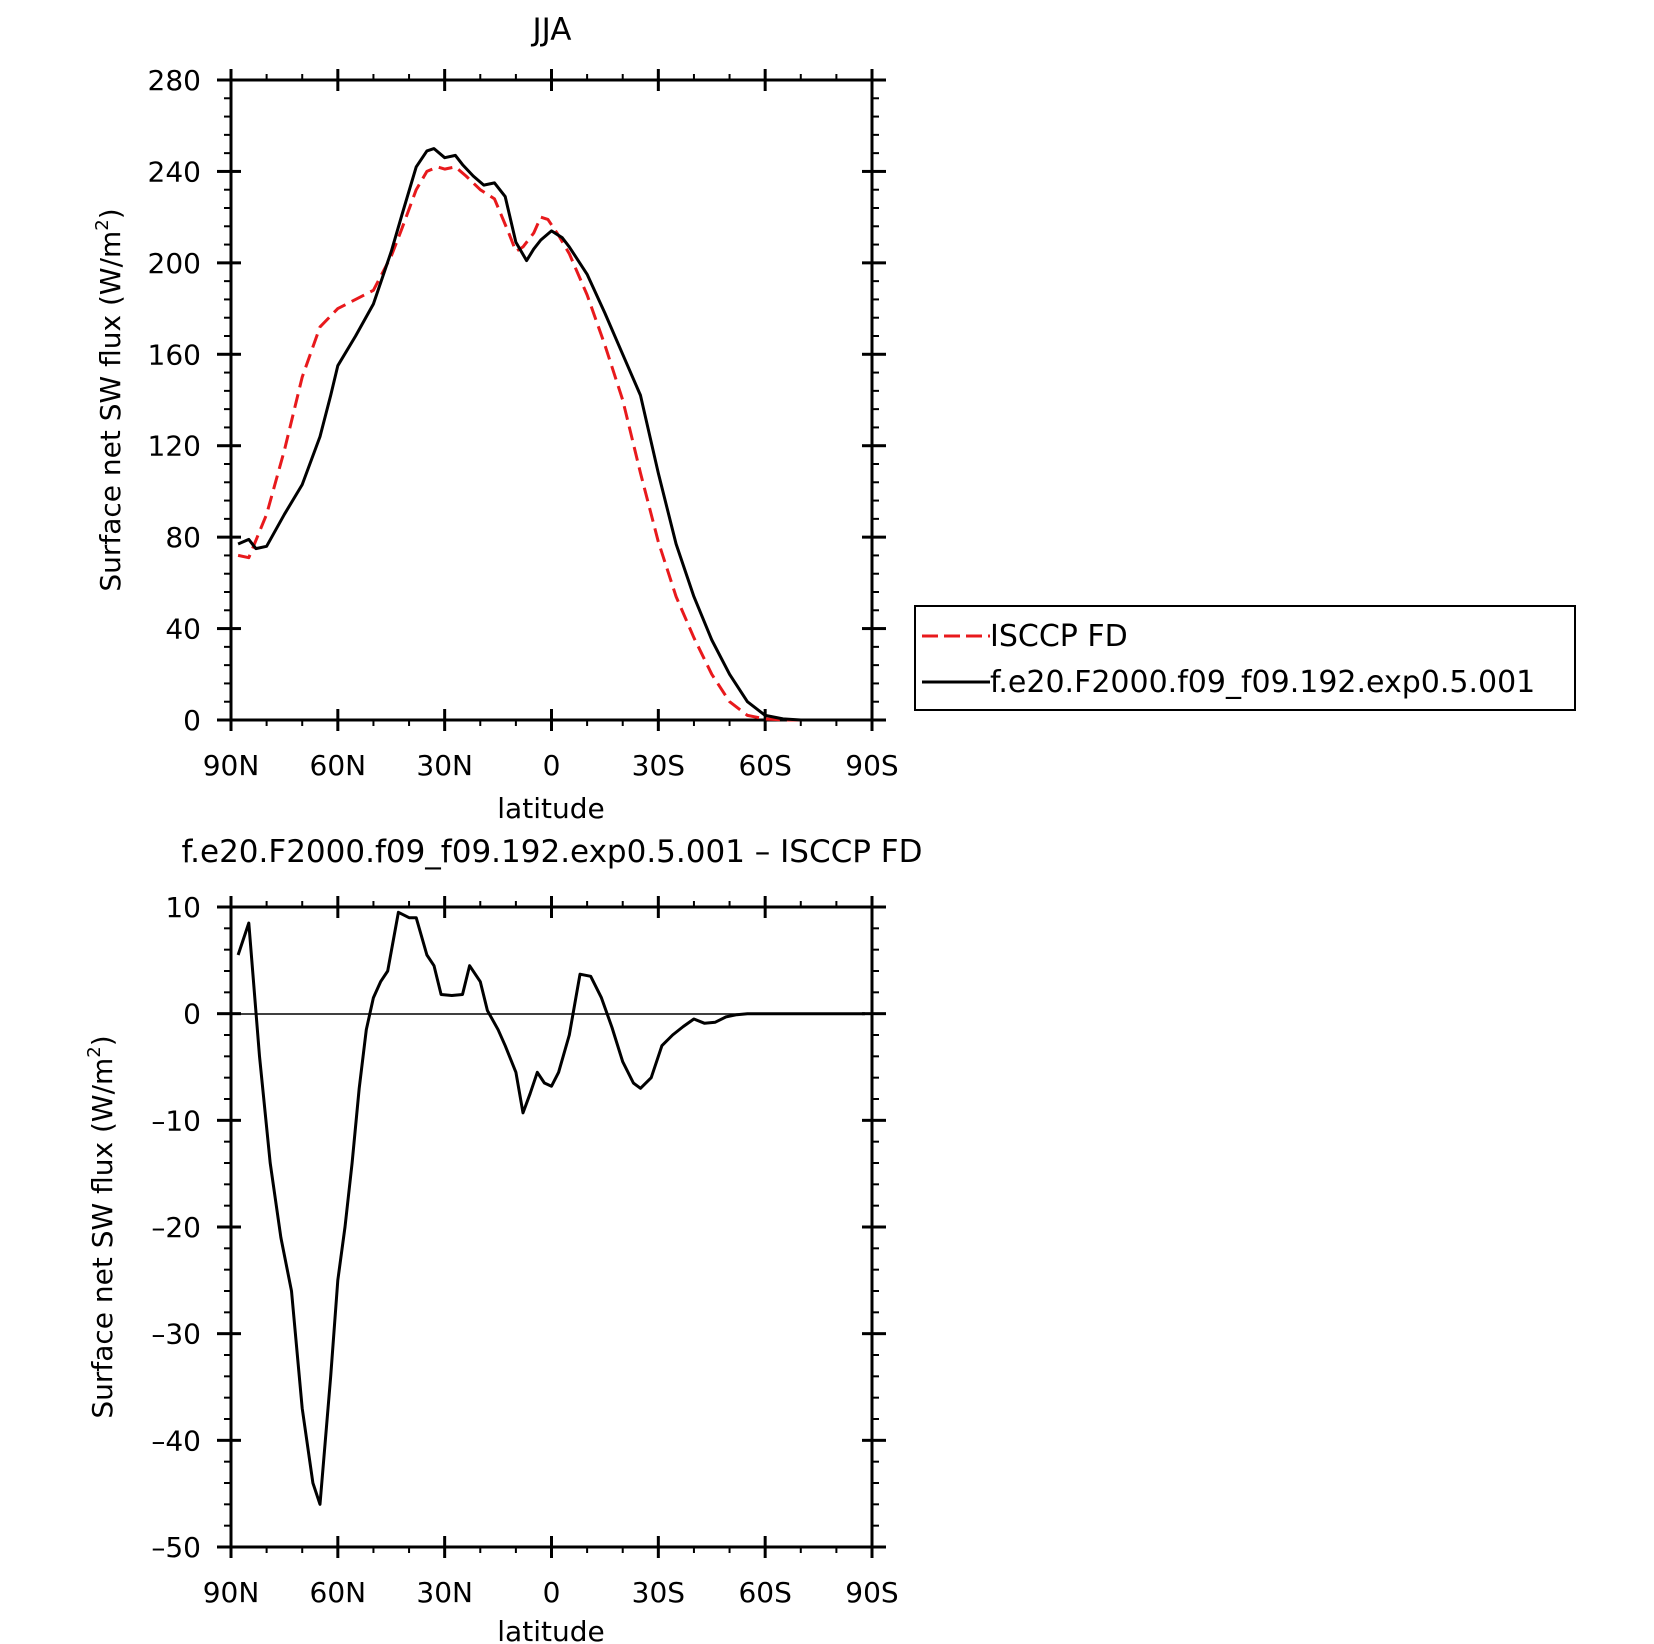 The width and height of the screenshot is (1654, 1644). I want to click on top-chart-x-tick-labels: 90N 60N 30N 0 30S 60S 90S, so click(551, 765).